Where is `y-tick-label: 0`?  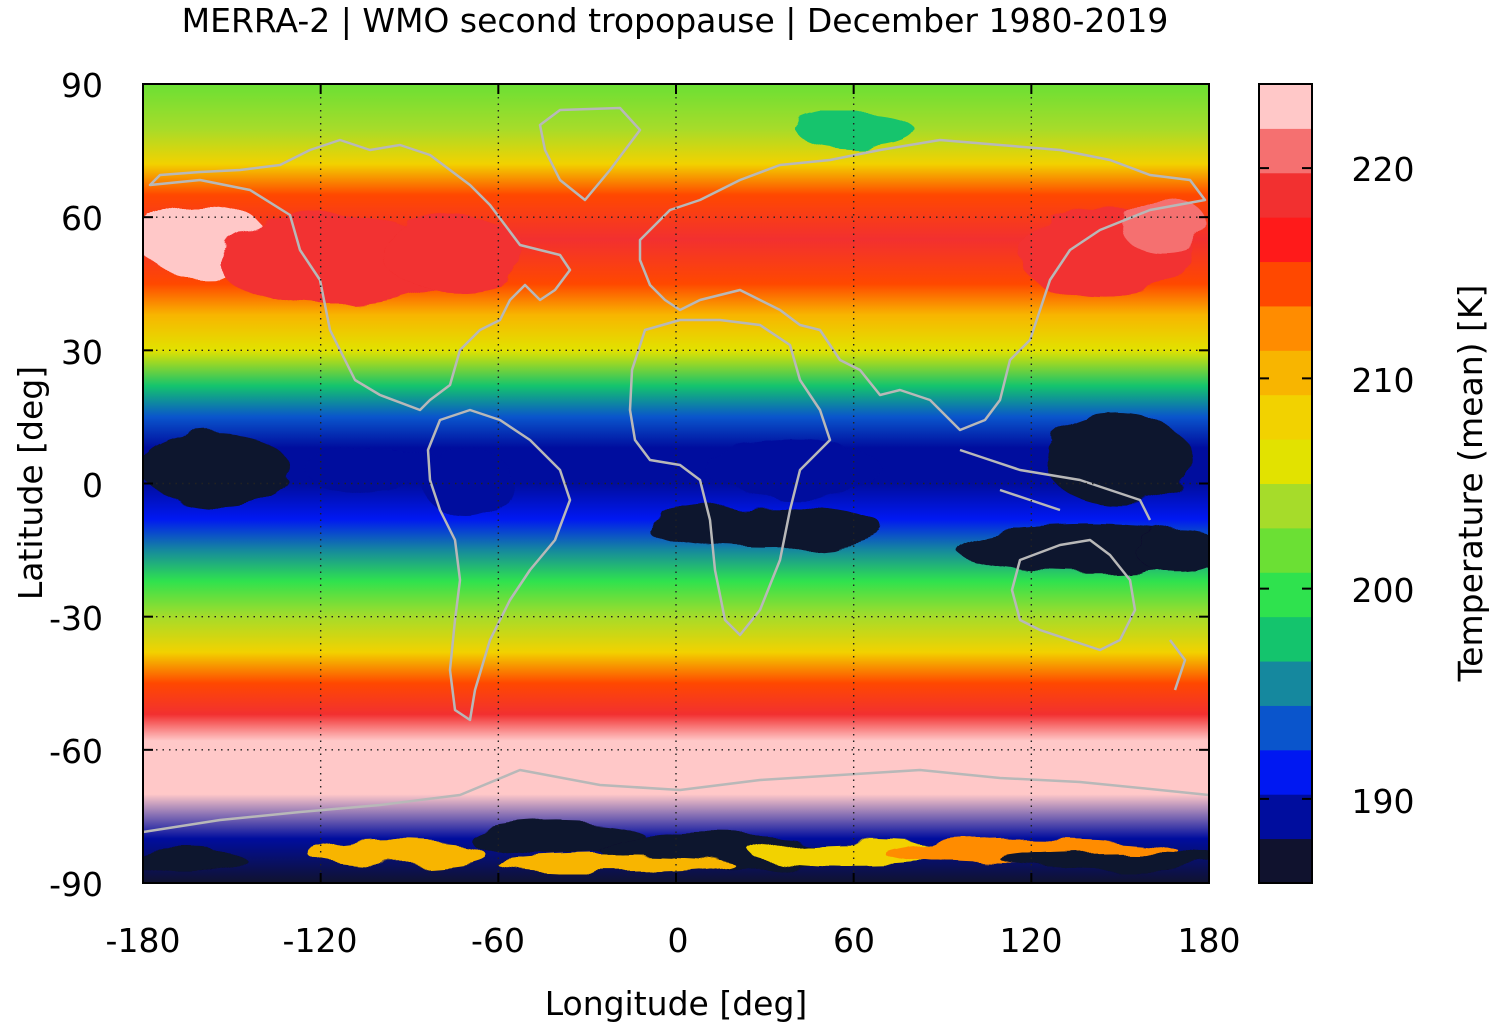
y-tick-label: 0 is located at coordinates (92, 485).